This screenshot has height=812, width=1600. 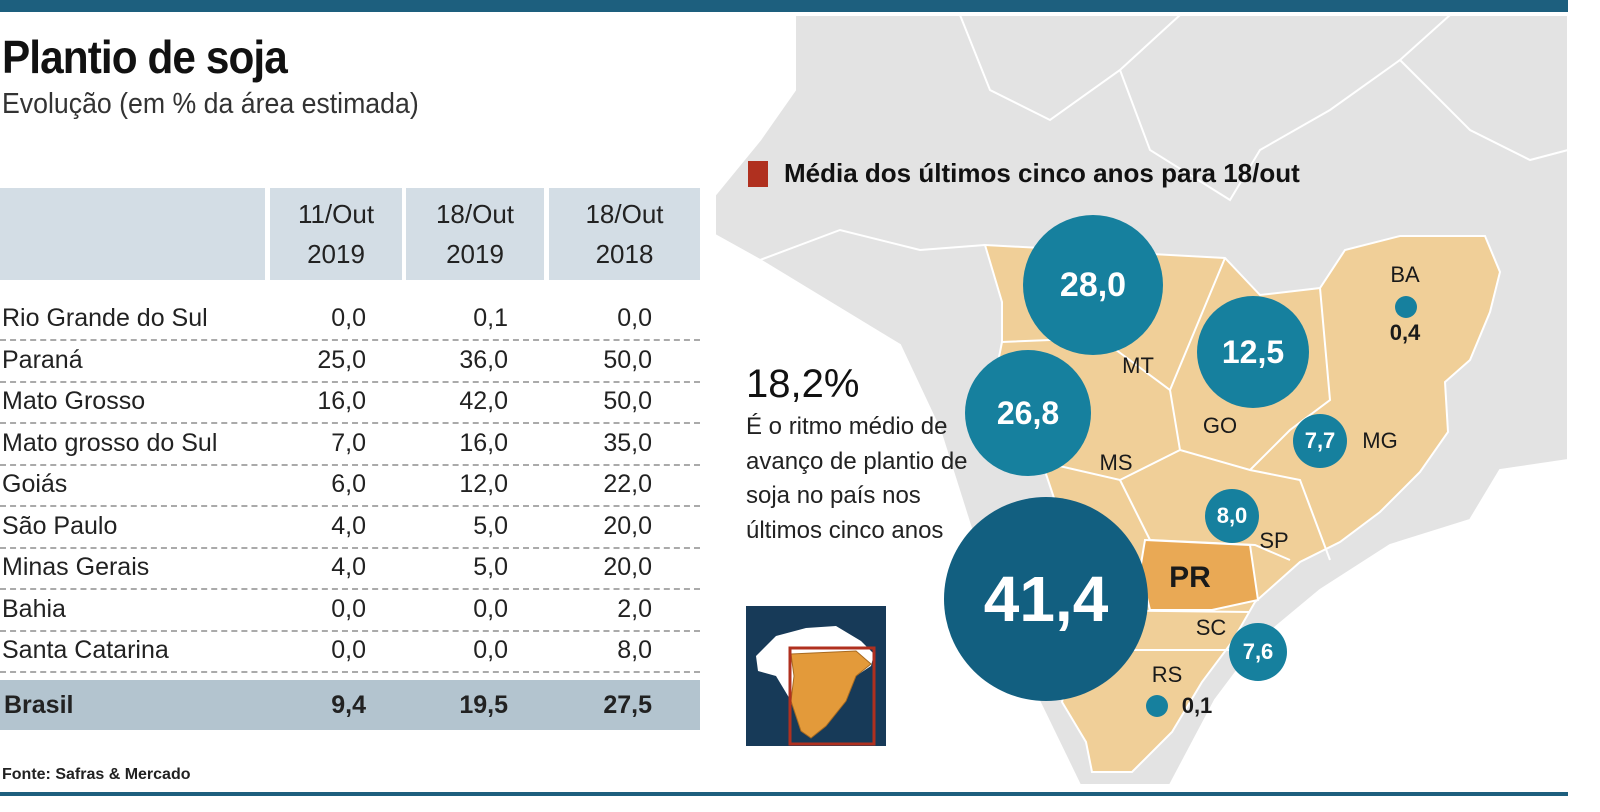 I want to click on state-label: SP, so click(x=1274, y=540).